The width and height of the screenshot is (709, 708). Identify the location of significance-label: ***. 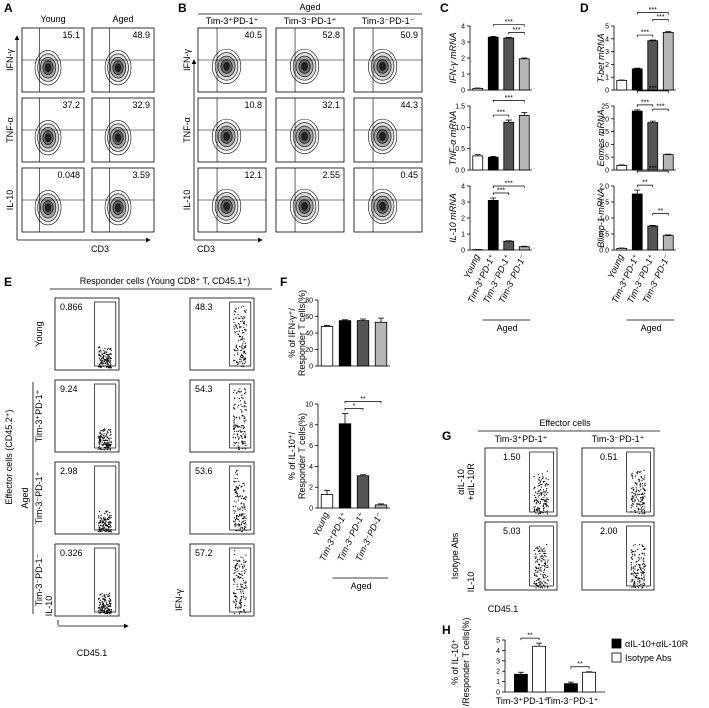
(501, 191).